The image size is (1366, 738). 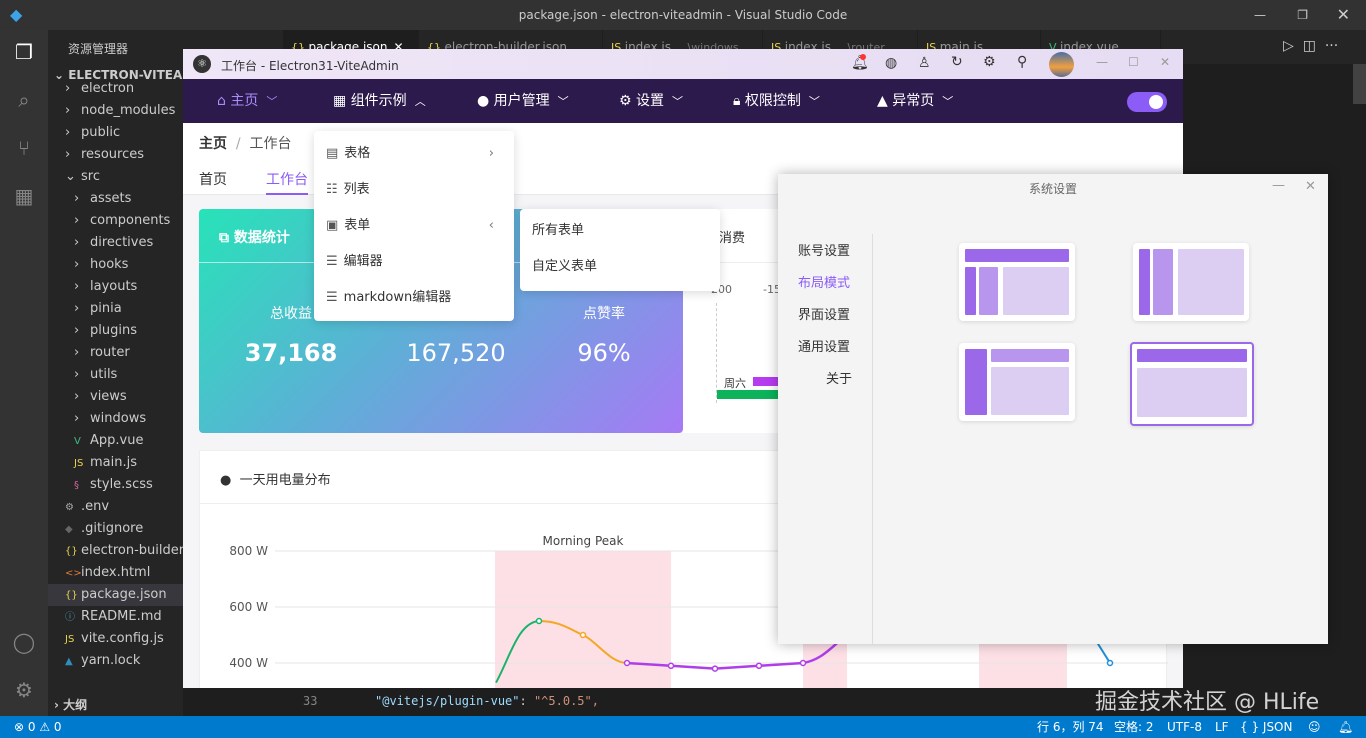 I want to click on tab-workbench: 工作台, so click(x=287, y=182).